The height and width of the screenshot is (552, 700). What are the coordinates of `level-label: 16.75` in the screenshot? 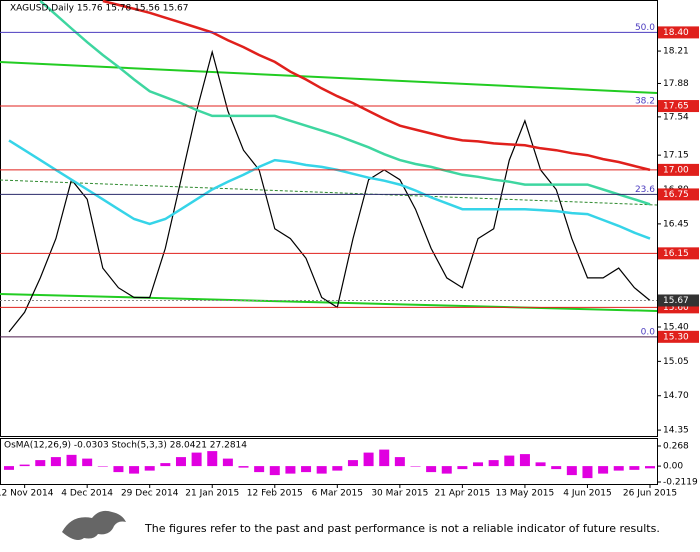 It's located at (676, 195).